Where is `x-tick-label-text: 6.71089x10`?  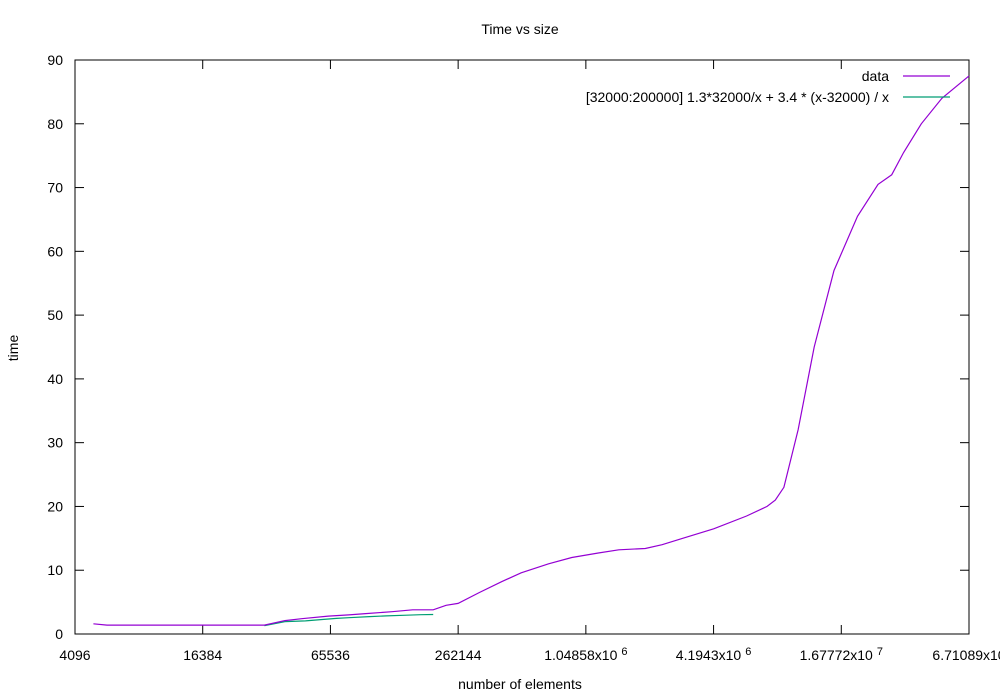 x-tick-label-text: 6.71089x10 is located at coordinates (966, 655).